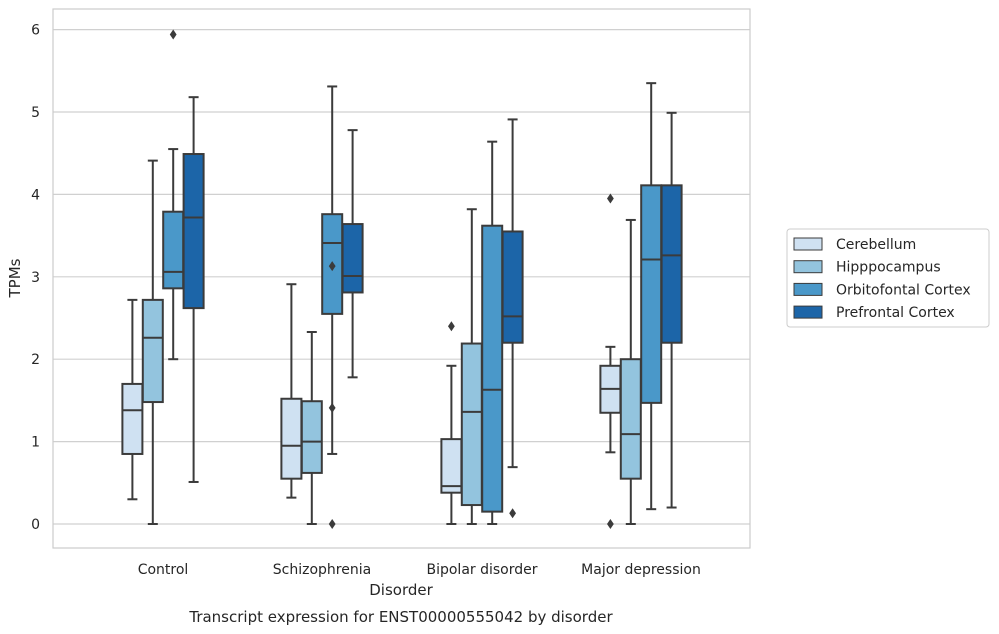 The height and width of the screenshot is (634, 999). What do you see at coordinates (35, 113) in the screenshot?
I see `y-tick-label: 5` at bounding box center [35, 113].